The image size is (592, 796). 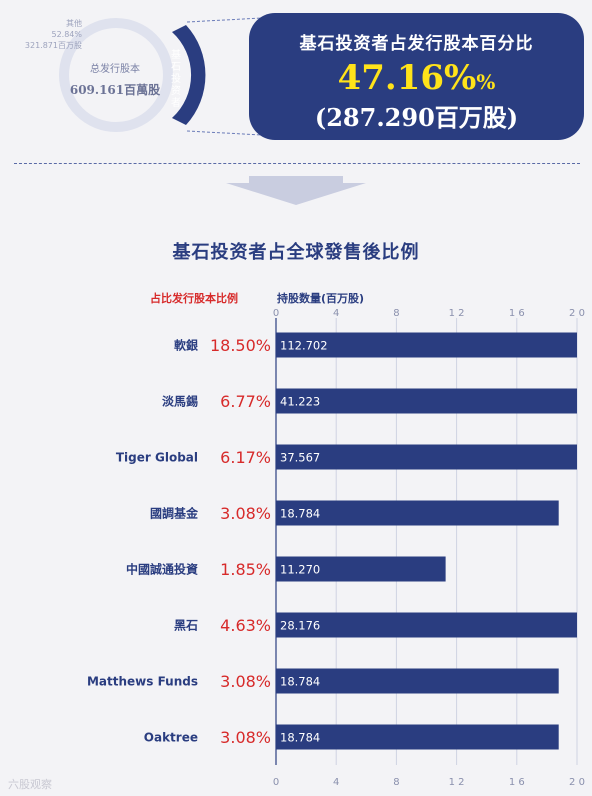 What do you see at coordinates (42, 34) in the screenshot?
I see `other-shares-block: 其他 52.84% 321.871百万股` at bounding box center [42, 34].